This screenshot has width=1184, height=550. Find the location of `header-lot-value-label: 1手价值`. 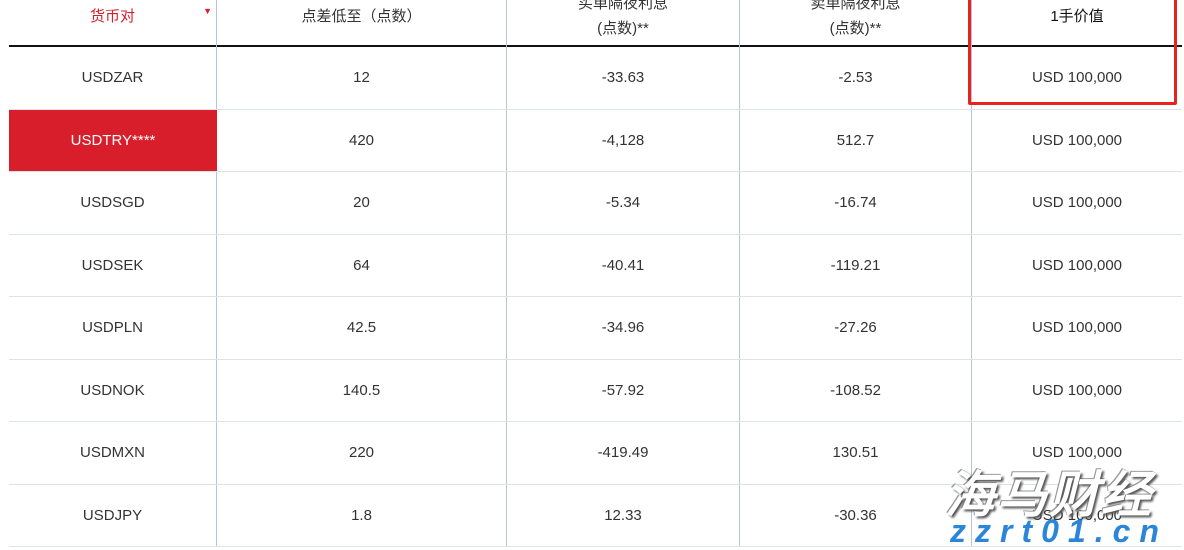

header-lot-value-label: 1手价值 is located at coordinates (1077, 16).